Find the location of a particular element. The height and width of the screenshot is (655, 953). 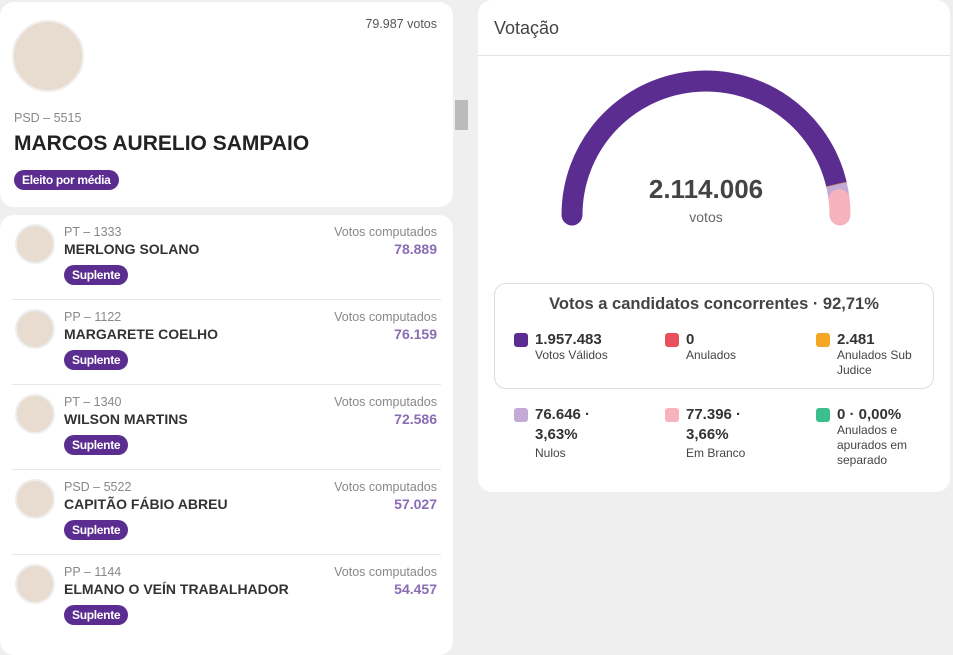

box-title: Votos a candidatos concorrentes · 92,71% is located at coordinates (714, 304).